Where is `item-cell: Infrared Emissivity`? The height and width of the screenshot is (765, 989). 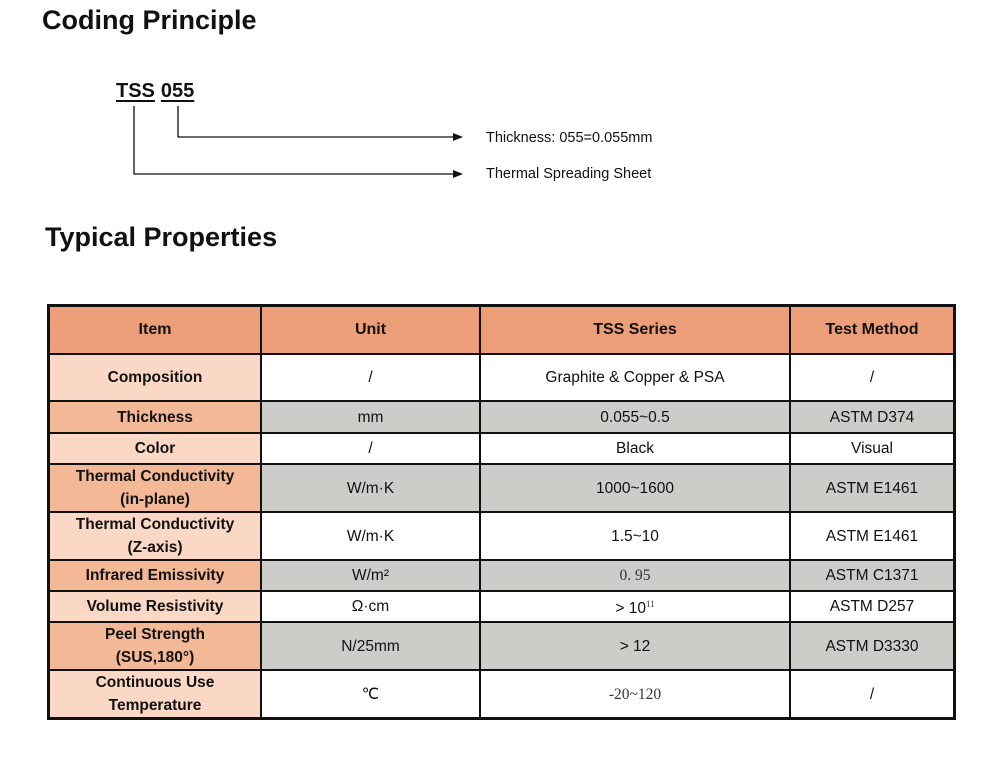
item-cell: Infrared Emissivity is located at coordinates (154, 575).